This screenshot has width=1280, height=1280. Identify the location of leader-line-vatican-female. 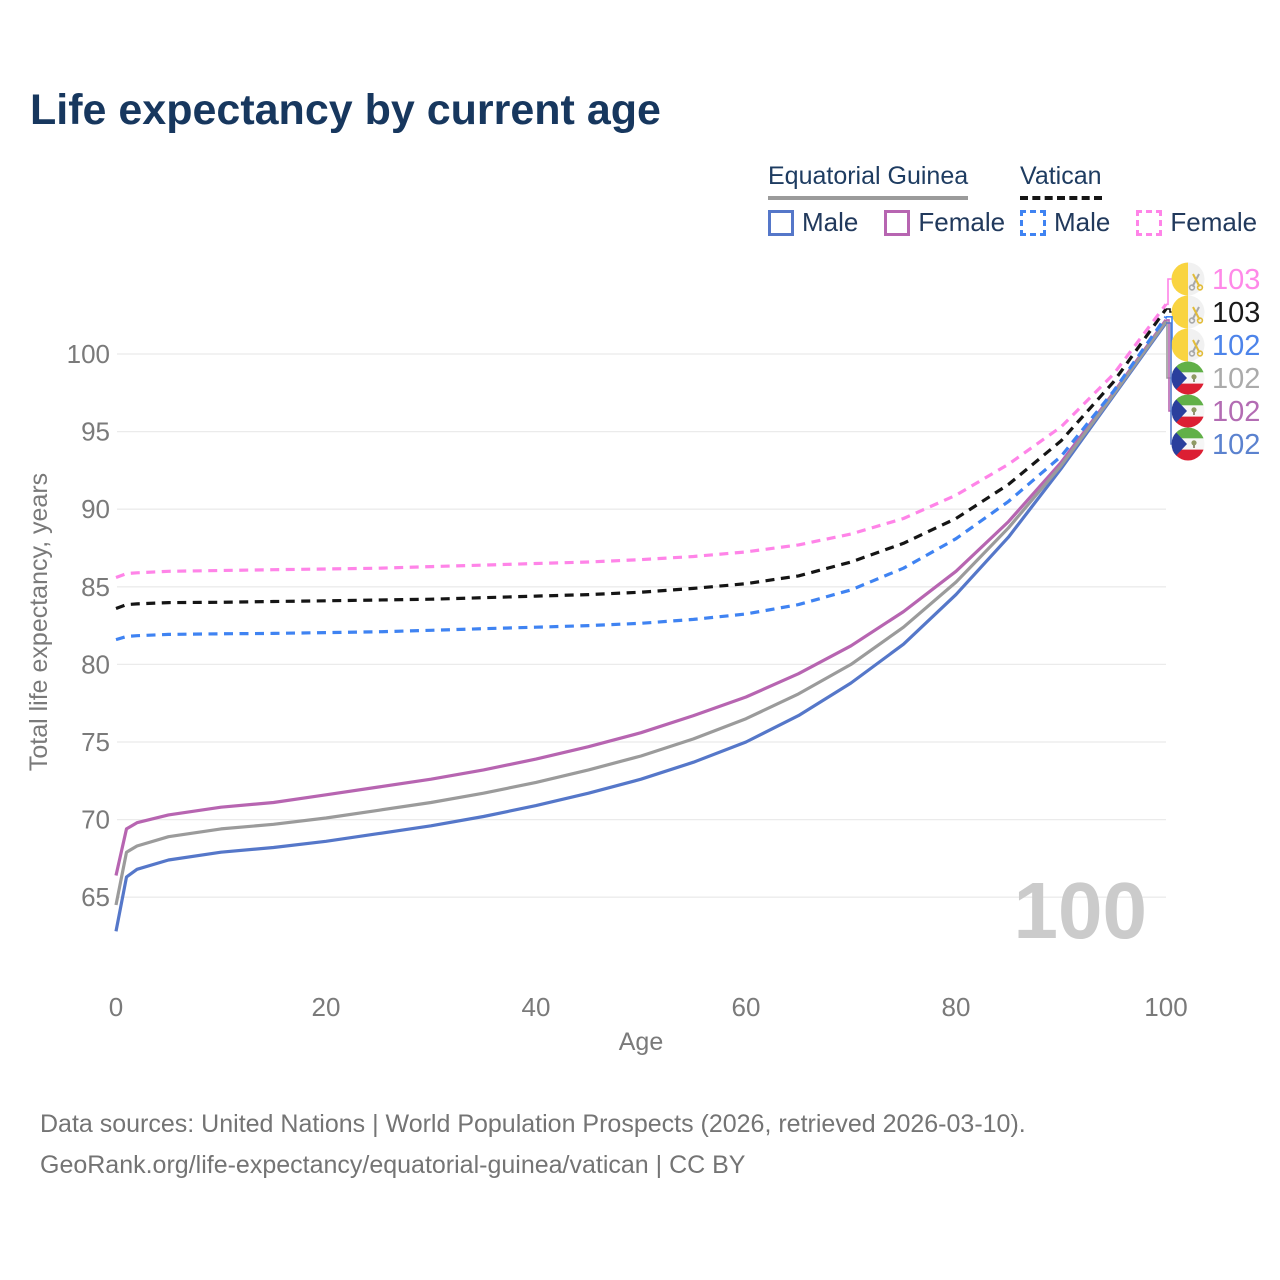
(1169, 292).